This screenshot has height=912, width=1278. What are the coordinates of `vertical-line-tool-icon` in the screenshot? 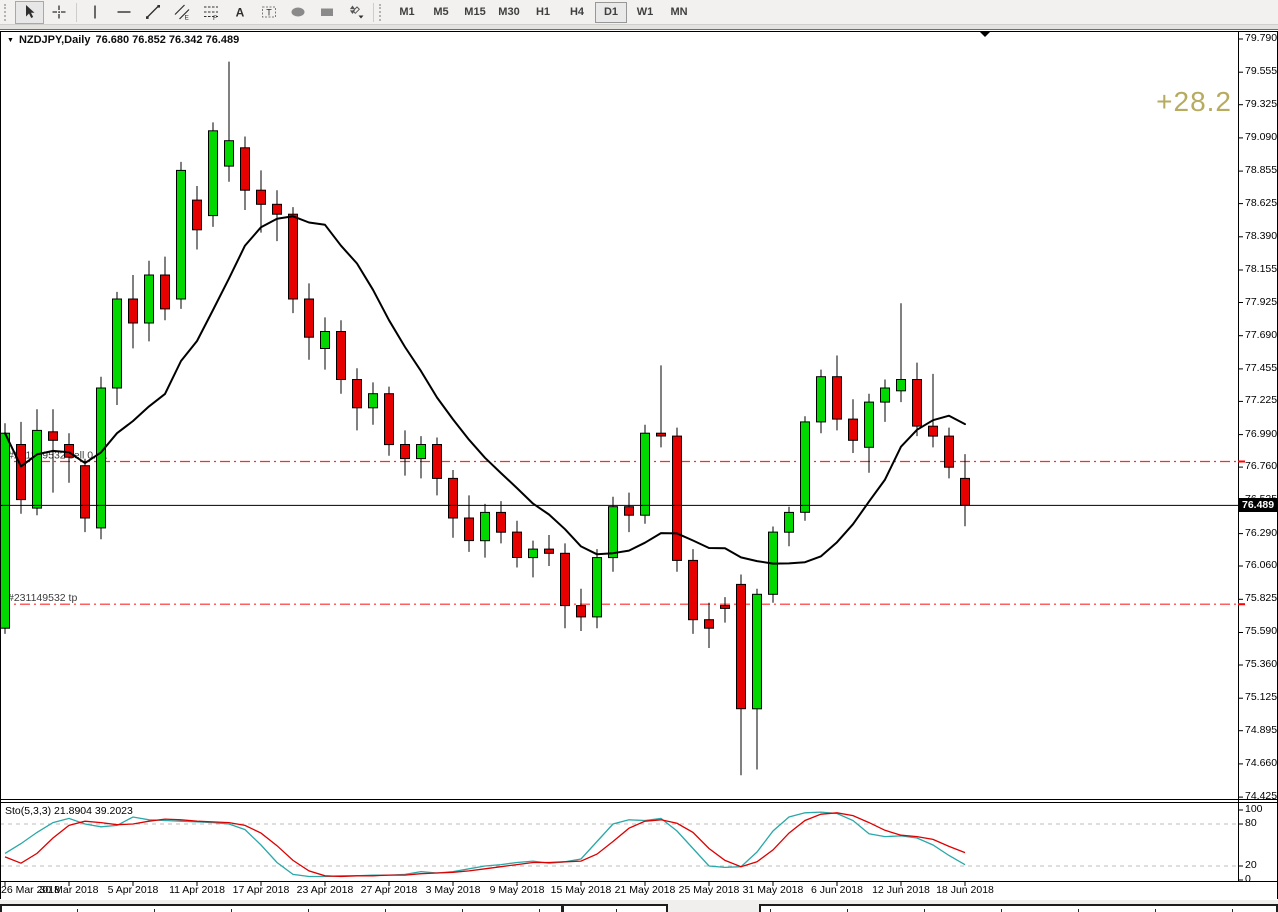 It's located at (94, 12).